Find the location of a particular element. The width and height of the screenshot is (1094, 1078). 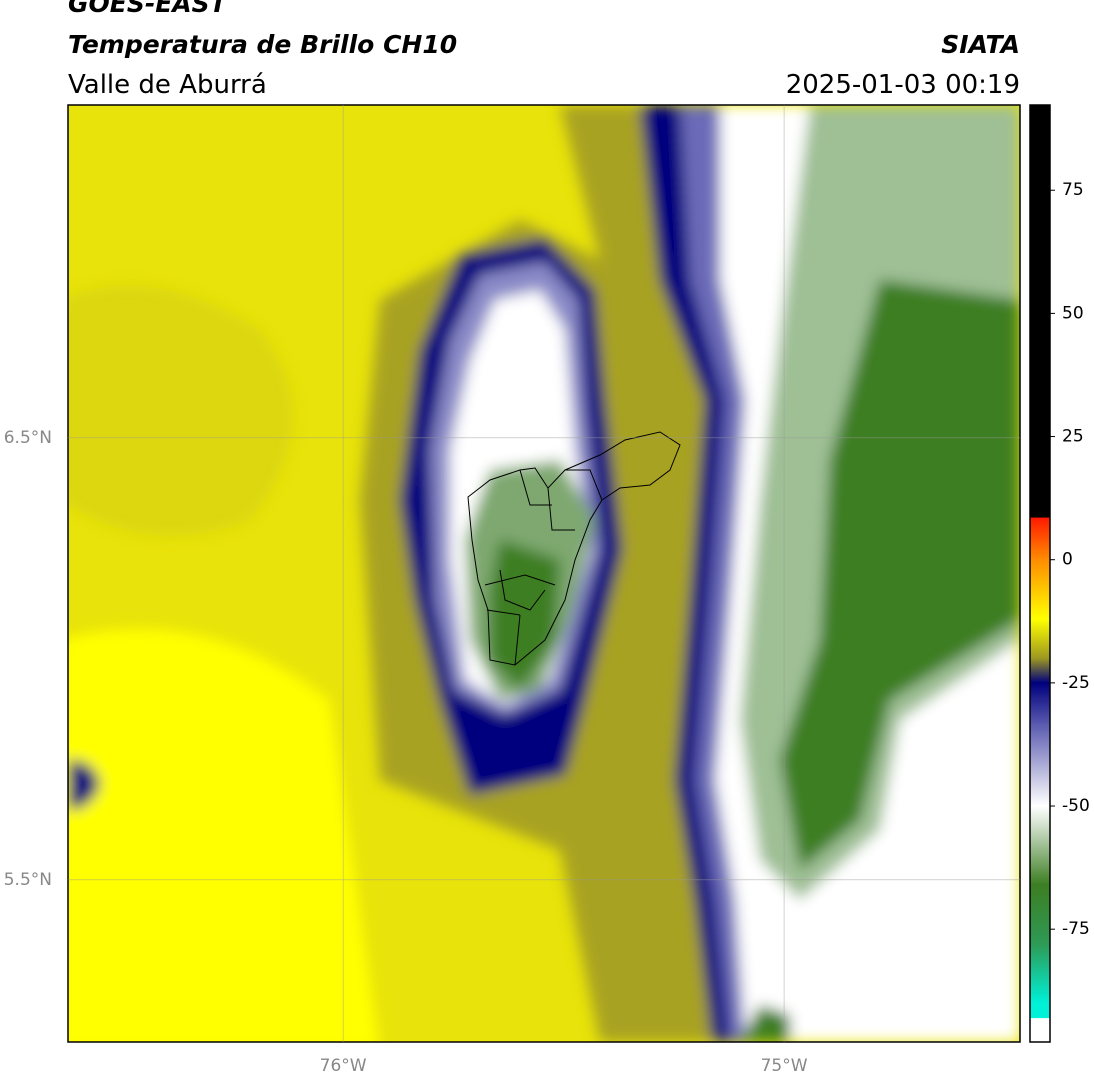

lat-label: 5.5°N is located at coordinates (28, 880).